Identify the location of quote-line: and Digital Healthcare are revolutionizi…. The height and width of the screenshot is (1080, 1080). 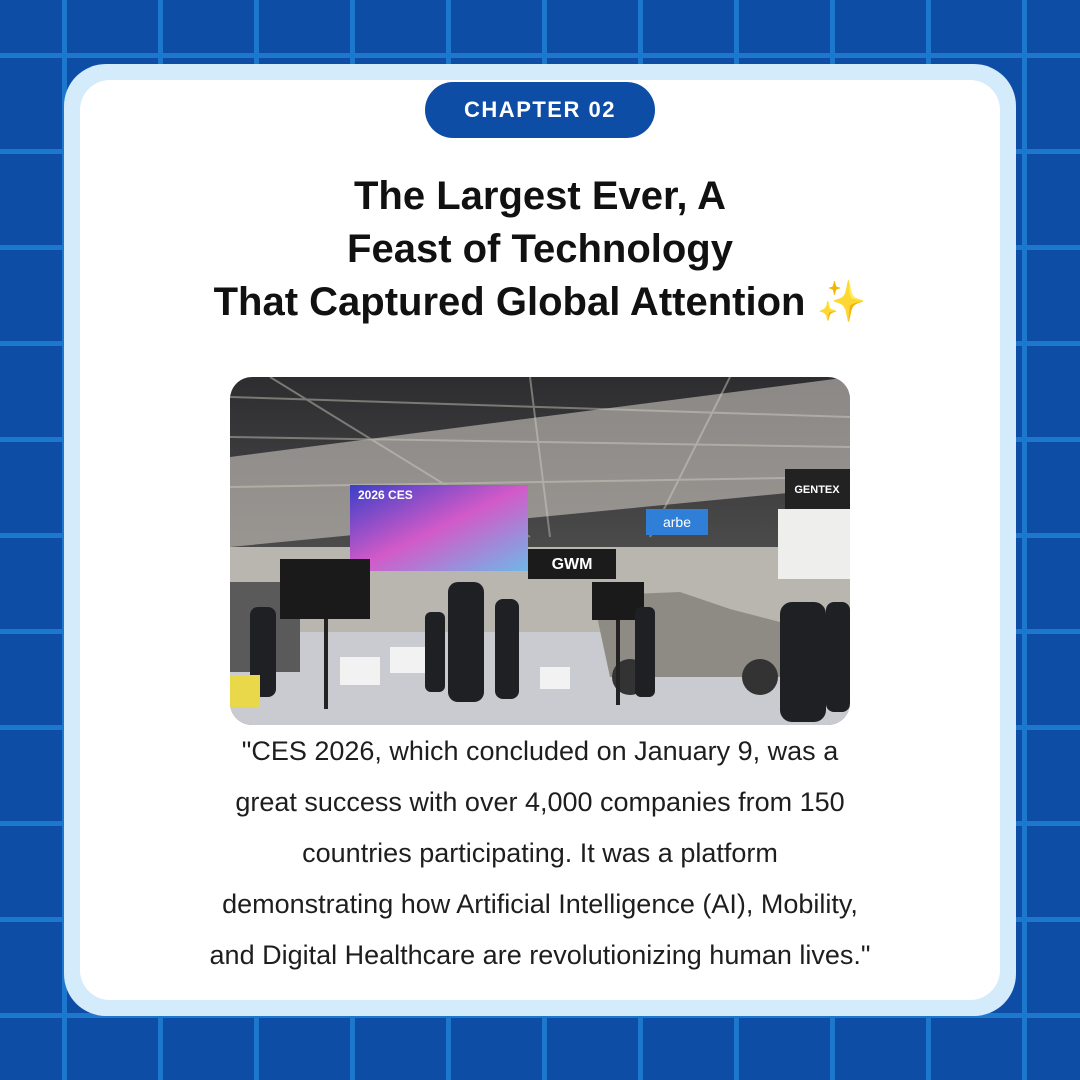
(540, 955).